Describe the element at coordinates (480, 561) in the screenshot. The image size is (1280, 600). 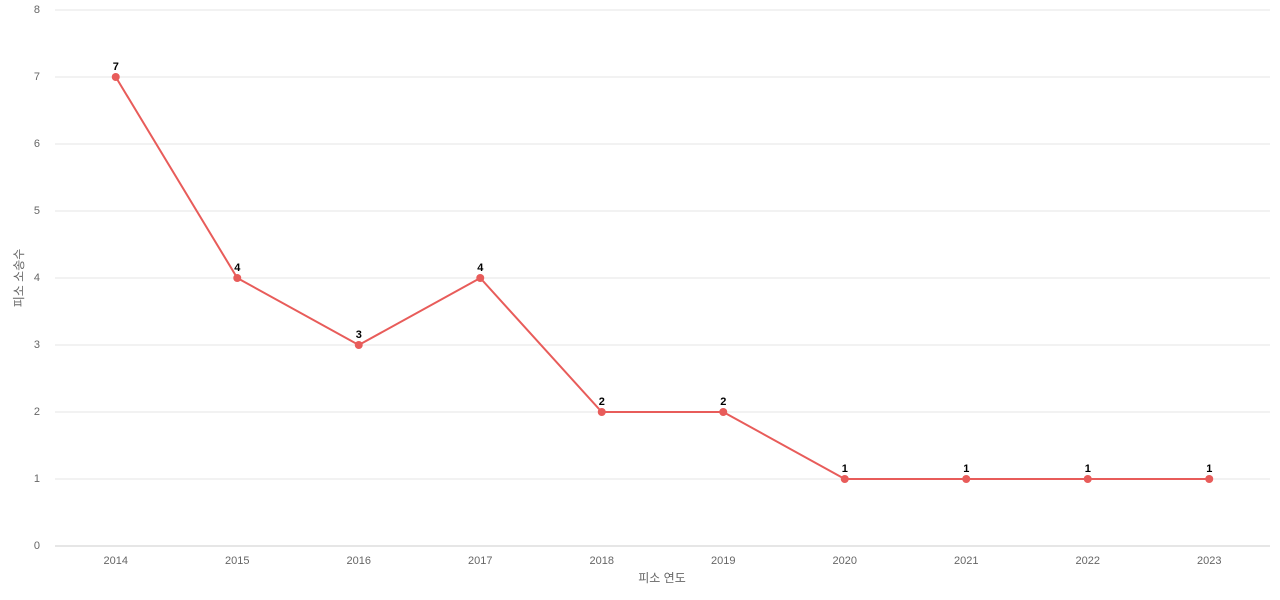
I see `x-tick-label: 2017` at that location.